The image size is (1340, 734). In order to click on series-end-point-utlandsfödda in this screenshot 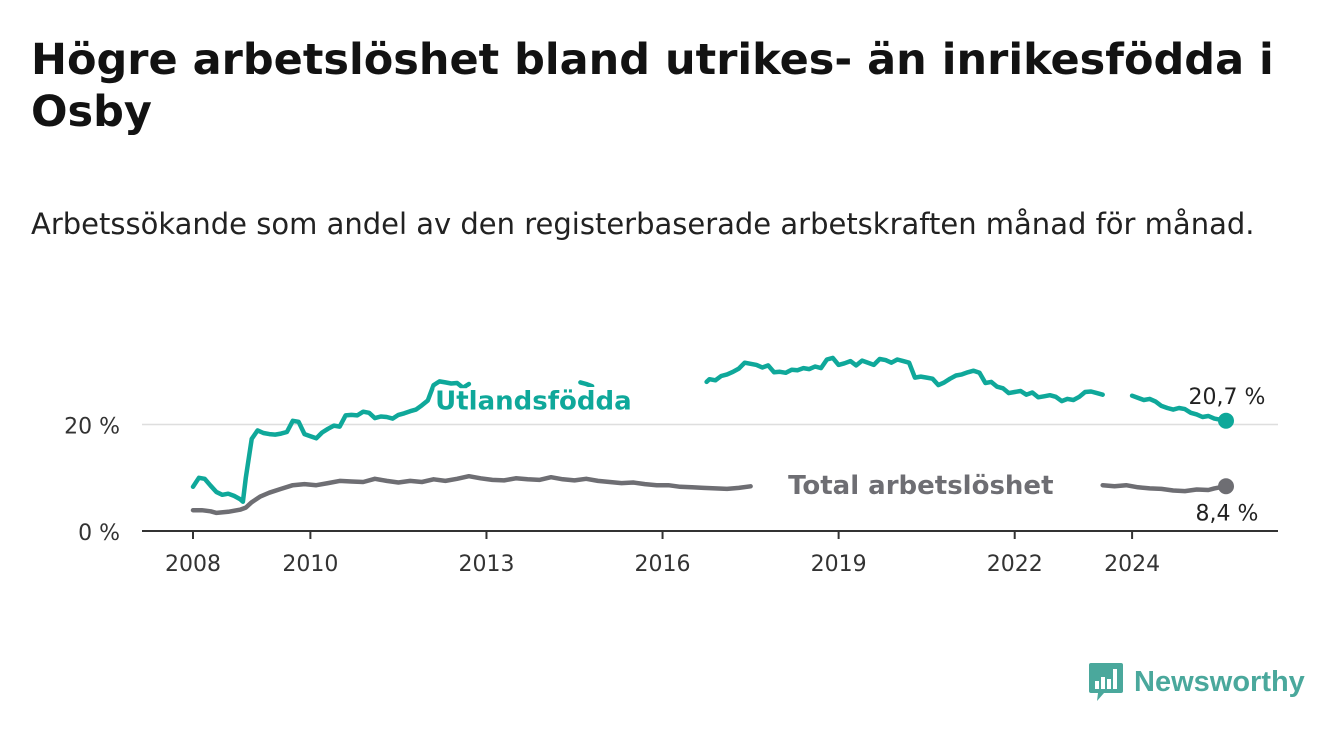, I will do `click(1226, 420)`.